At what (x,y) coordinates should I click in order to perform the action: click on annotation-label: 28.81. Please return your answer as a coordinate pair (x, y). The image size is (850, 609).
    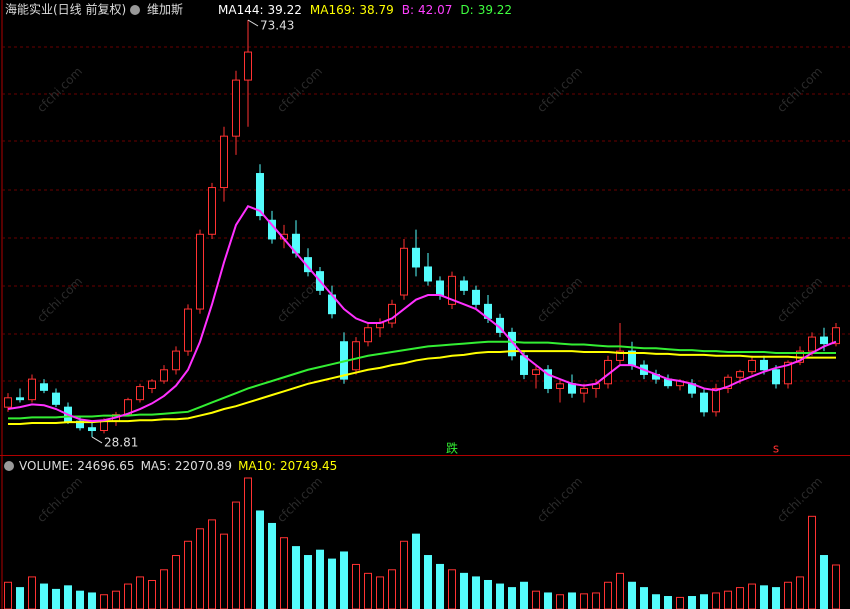
    Looking at the image, I should click on (121, 442).